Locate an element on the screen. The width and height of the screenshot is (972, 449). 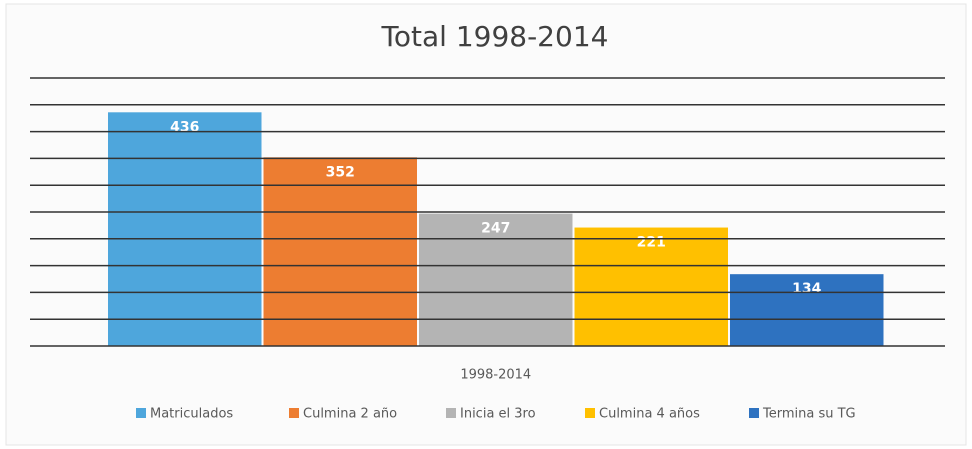
legend-label: Matriculados is located at coordinates (191, 414).